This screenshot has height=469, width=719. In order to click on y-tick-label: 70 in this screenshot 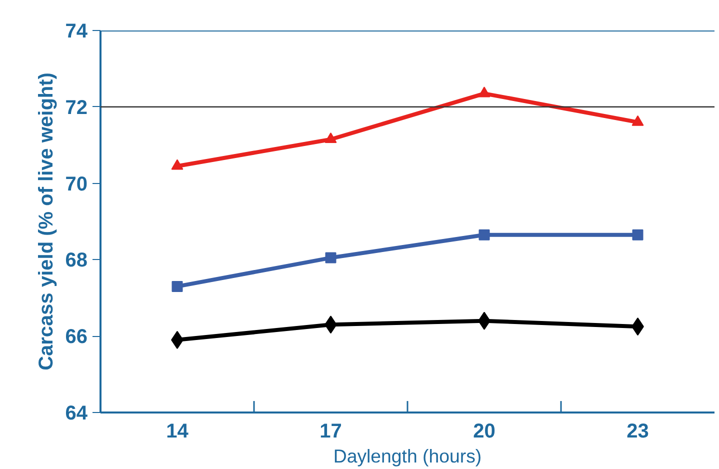, I will do `click(76, 184)`.